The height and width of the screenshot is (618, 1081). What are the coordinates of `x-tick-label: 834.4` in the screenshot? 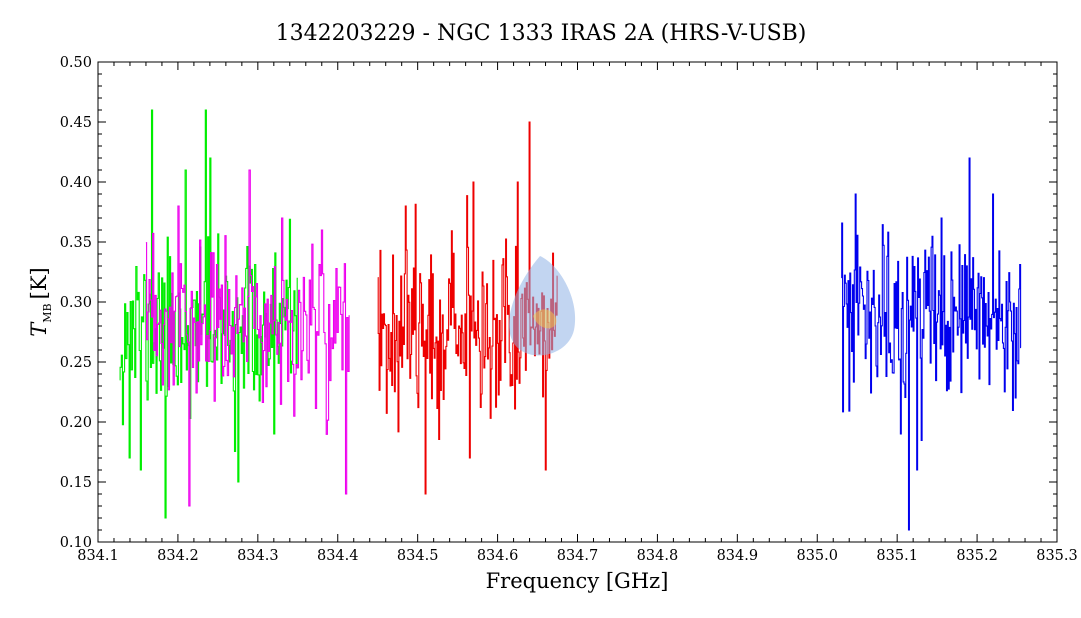 It's located at (338, 556).